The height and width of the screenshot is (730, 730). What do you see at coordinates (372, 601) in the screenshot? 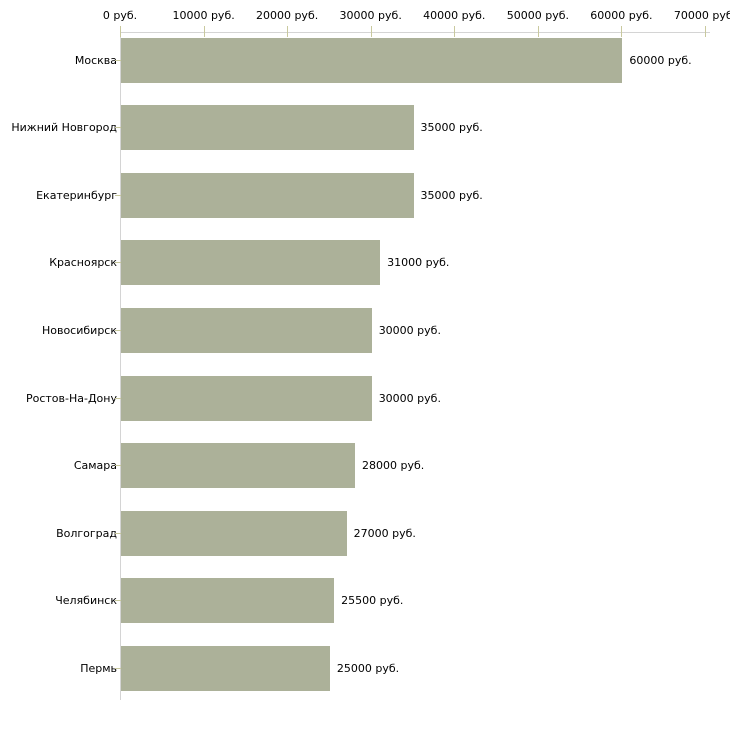
I see `value-label: 25500 руб.` at bounding box center [372, 601].